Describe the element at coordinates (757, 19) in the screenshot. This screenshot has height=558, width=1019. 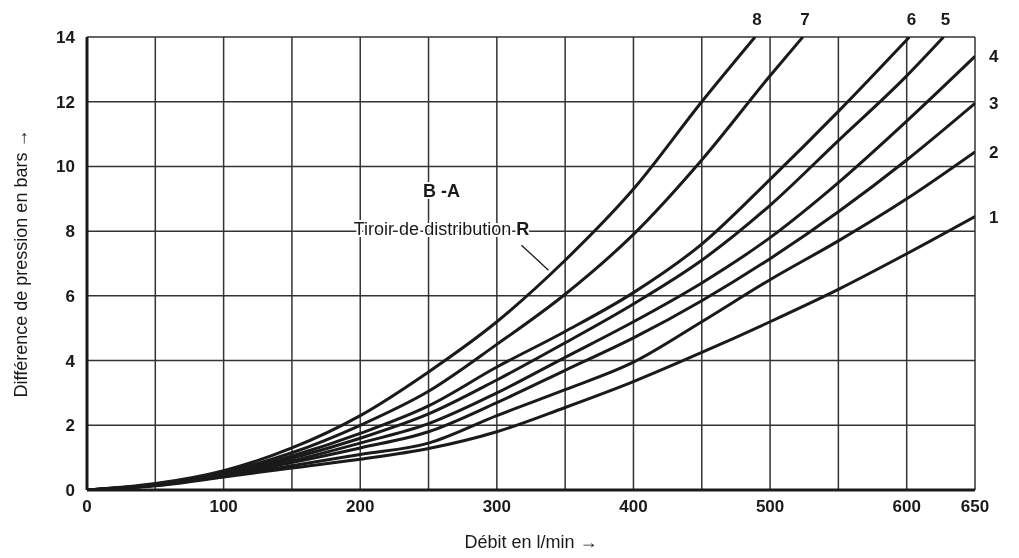
I see `series-label: 8` at that location.